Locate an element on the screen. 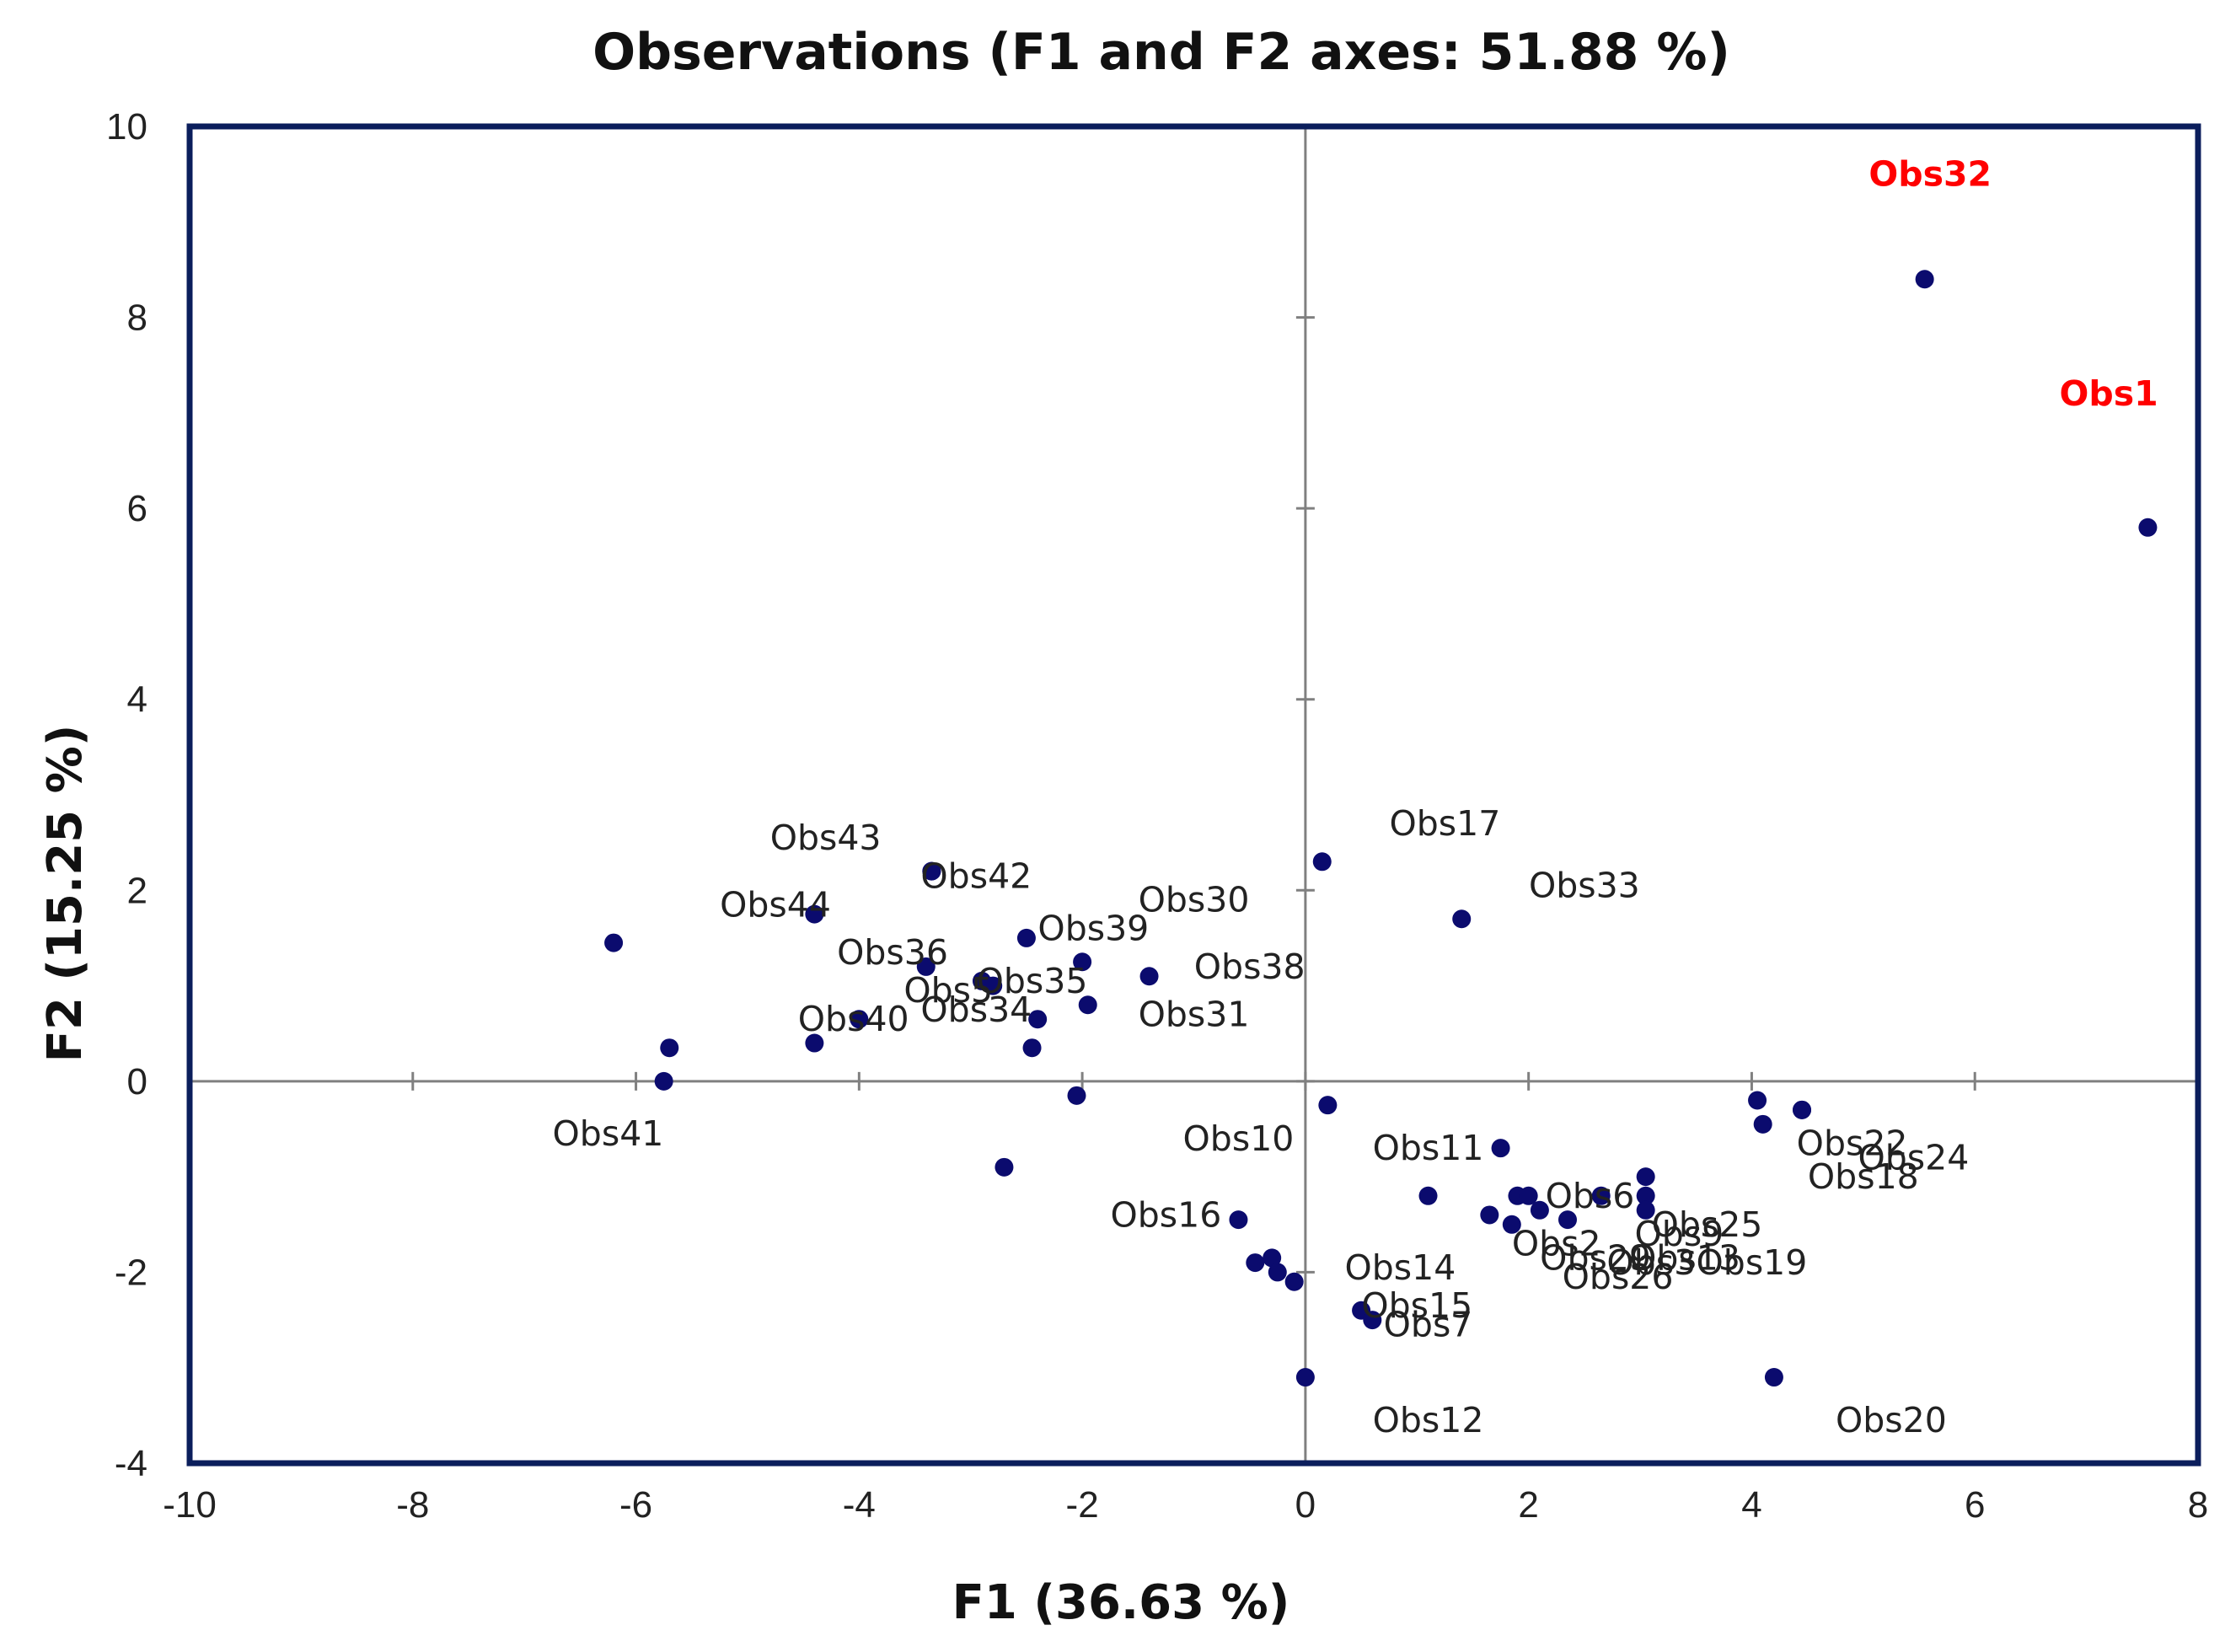  point-label: Obs2 is located at coordinates (1556, 1243).